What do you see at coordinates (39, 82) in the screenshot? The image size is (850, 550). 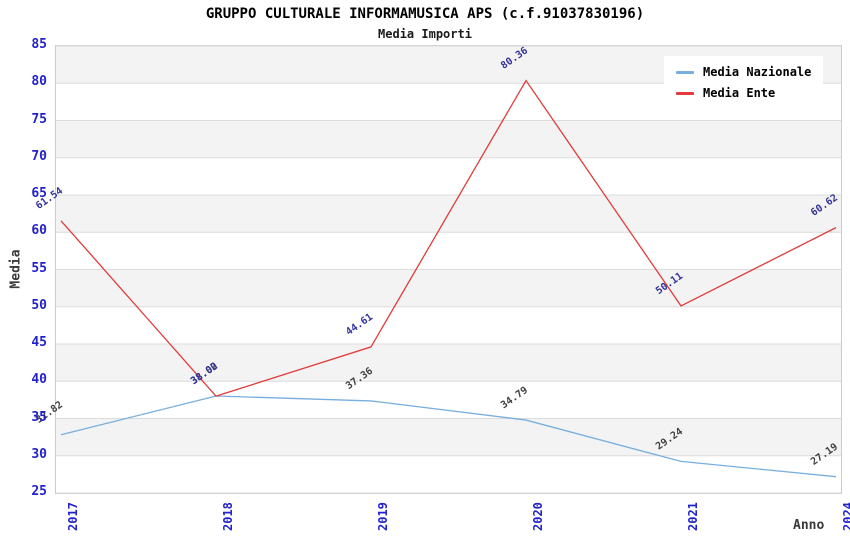 I see `y-tick-label: 80` at bounding box center [39, 82].